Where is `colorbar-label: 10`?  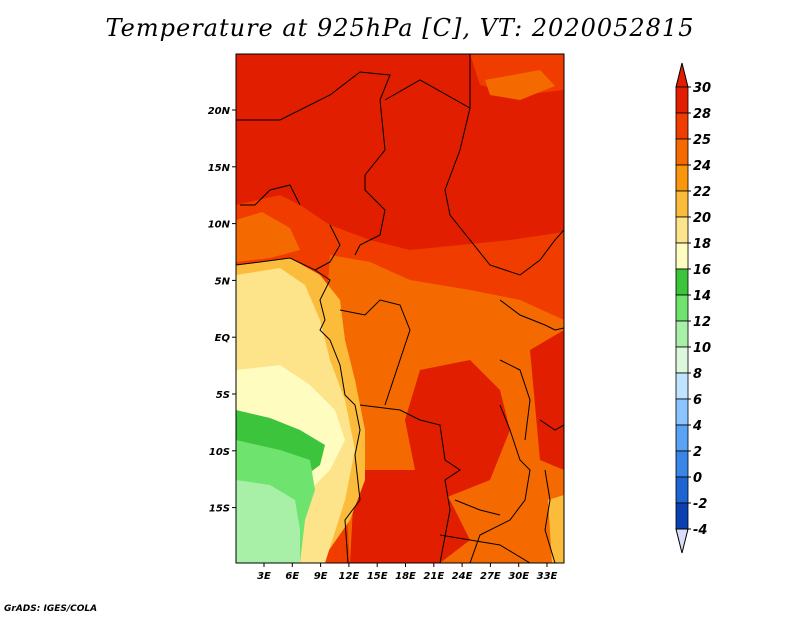 colorbar-label: 10 is located at coordinates (702, 348).